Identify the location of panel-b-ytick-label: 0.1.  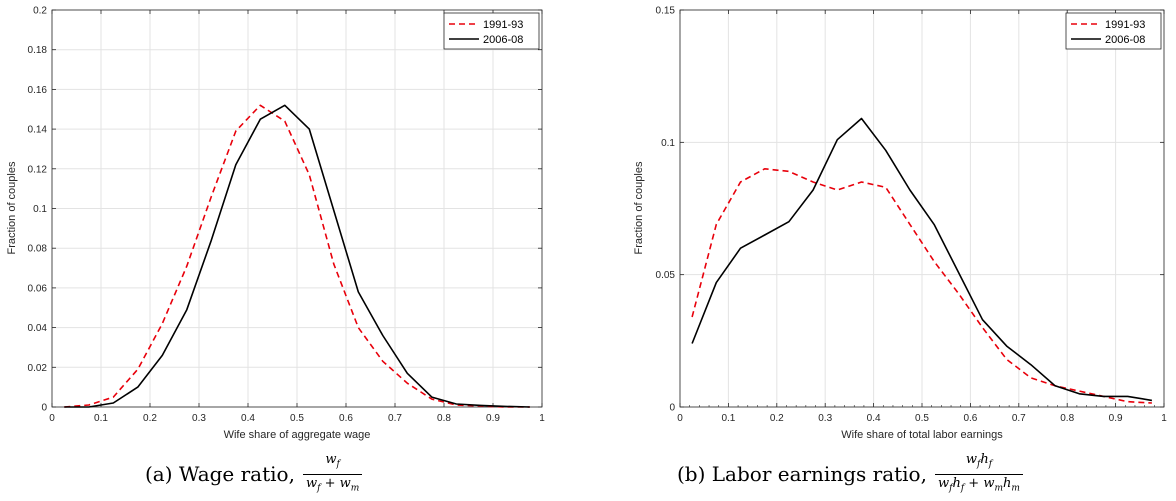
(668, 143).